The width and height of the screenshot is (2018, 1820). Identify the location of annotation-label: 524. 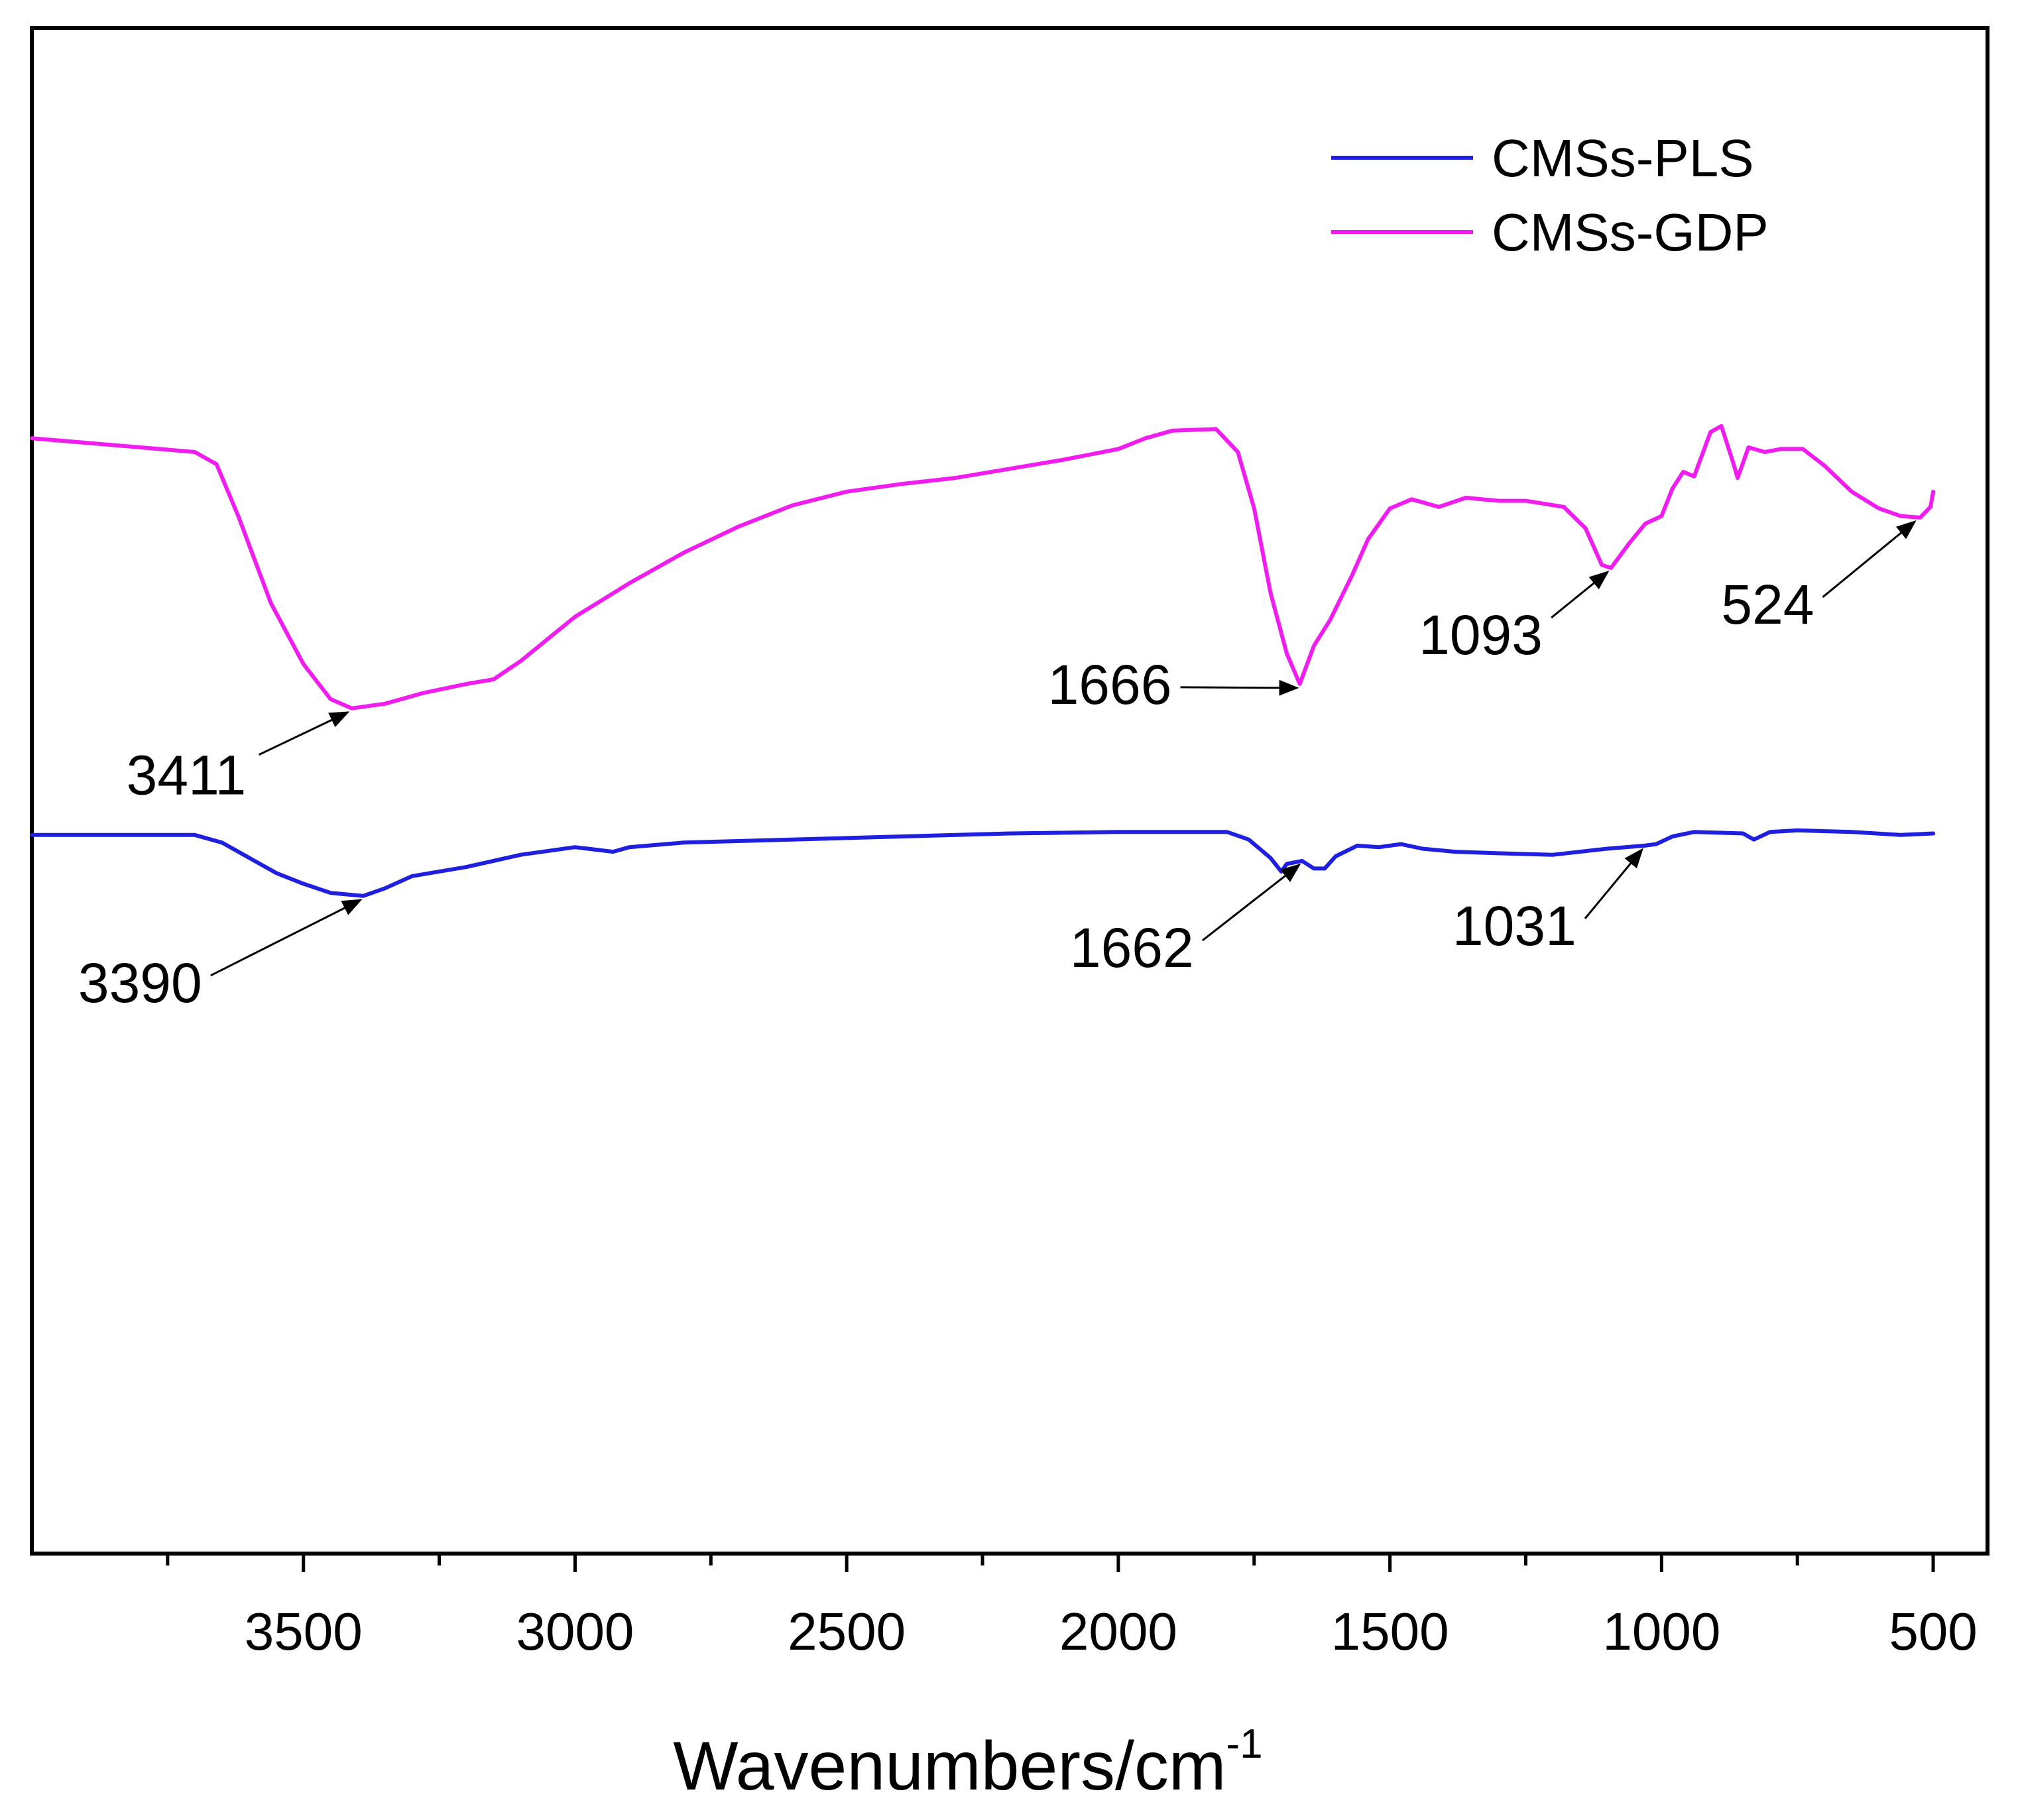
(1767, 604).